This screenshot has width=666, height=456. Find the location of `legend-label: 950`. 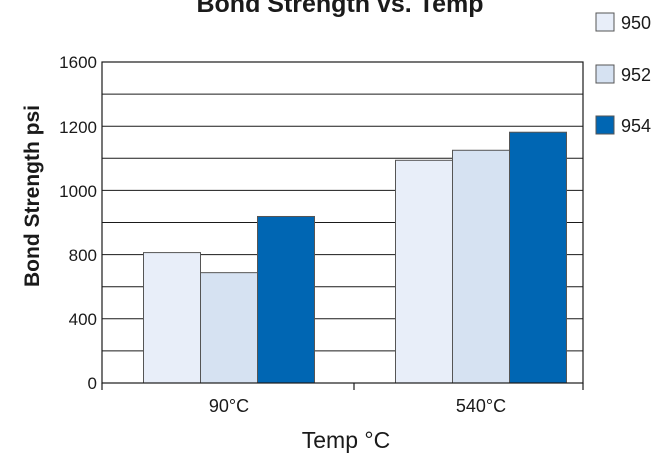

legend-label: 950 is located at coordinates (636, 23).